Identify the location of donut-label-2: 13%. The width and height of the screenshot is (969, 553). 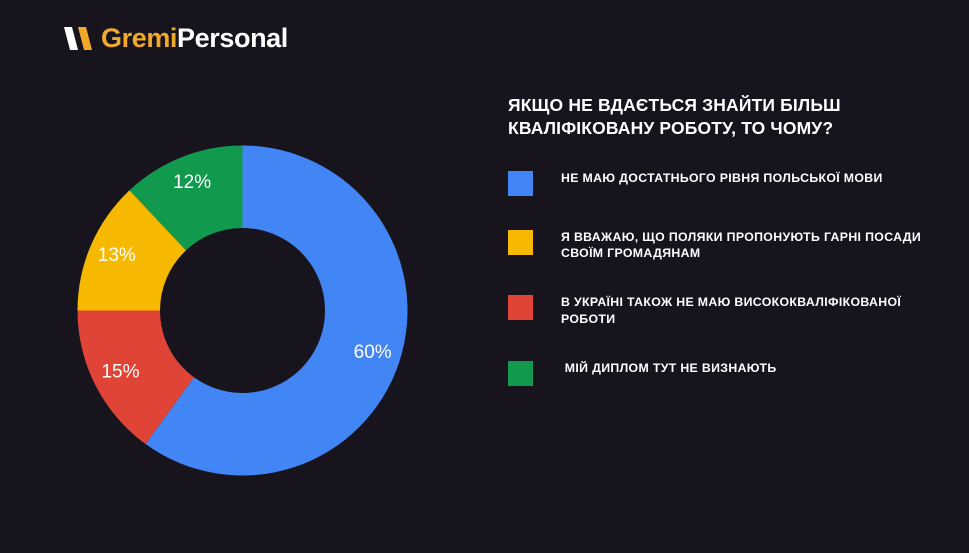
(117, 255).